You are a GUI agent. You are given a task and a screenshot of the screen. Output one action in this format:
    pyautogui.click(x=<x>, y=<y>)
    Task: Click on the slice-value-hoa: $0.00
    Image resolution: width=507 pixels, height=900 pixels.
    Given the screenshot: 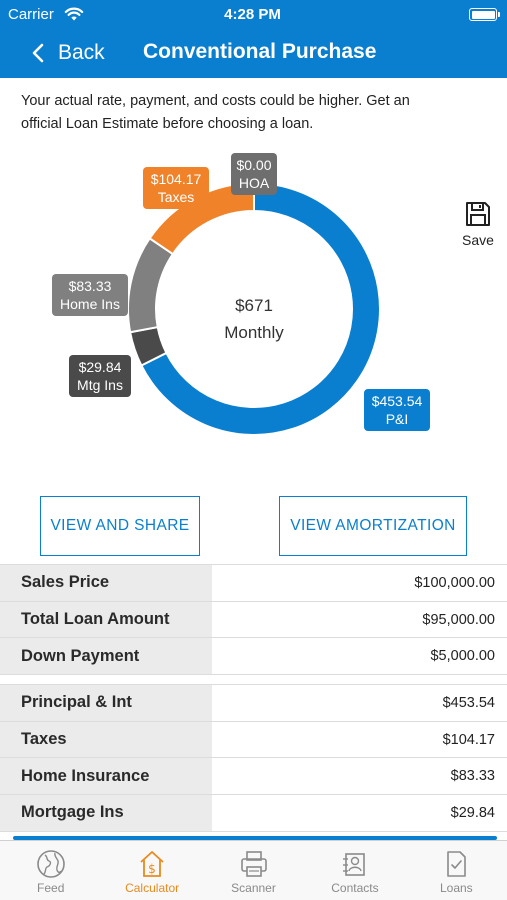 What is the action you would take?
    pyautogui.click(x=254, y=165)
    